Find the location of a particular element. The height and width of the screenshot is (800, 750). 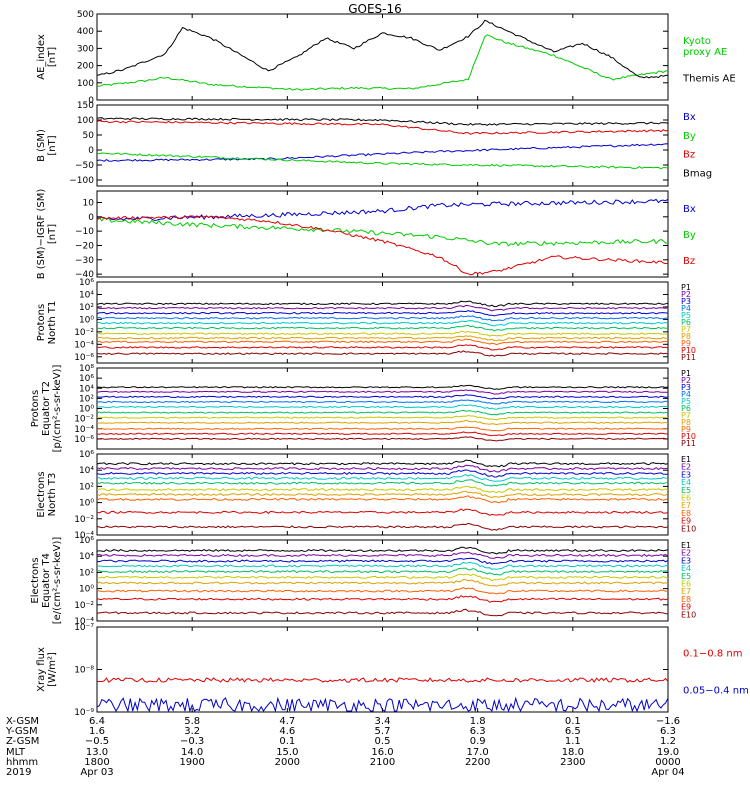

series-line-e2 is located at coordinates (382, 555).